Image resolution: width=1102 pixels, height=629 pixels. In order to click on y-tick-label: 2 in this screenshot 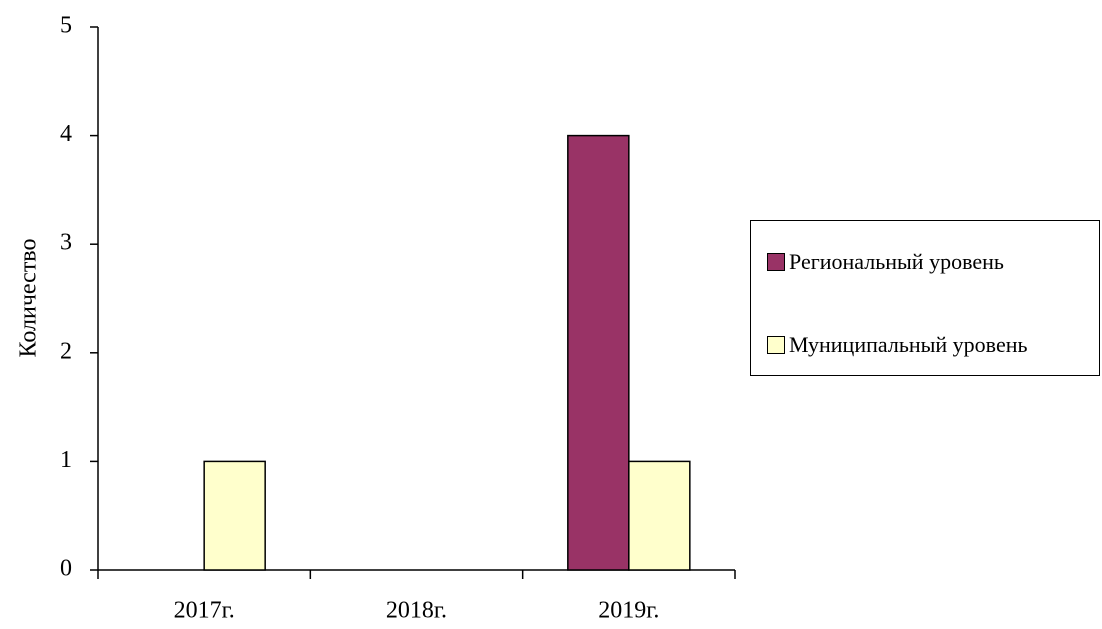, I will do `click(66, 351)`.